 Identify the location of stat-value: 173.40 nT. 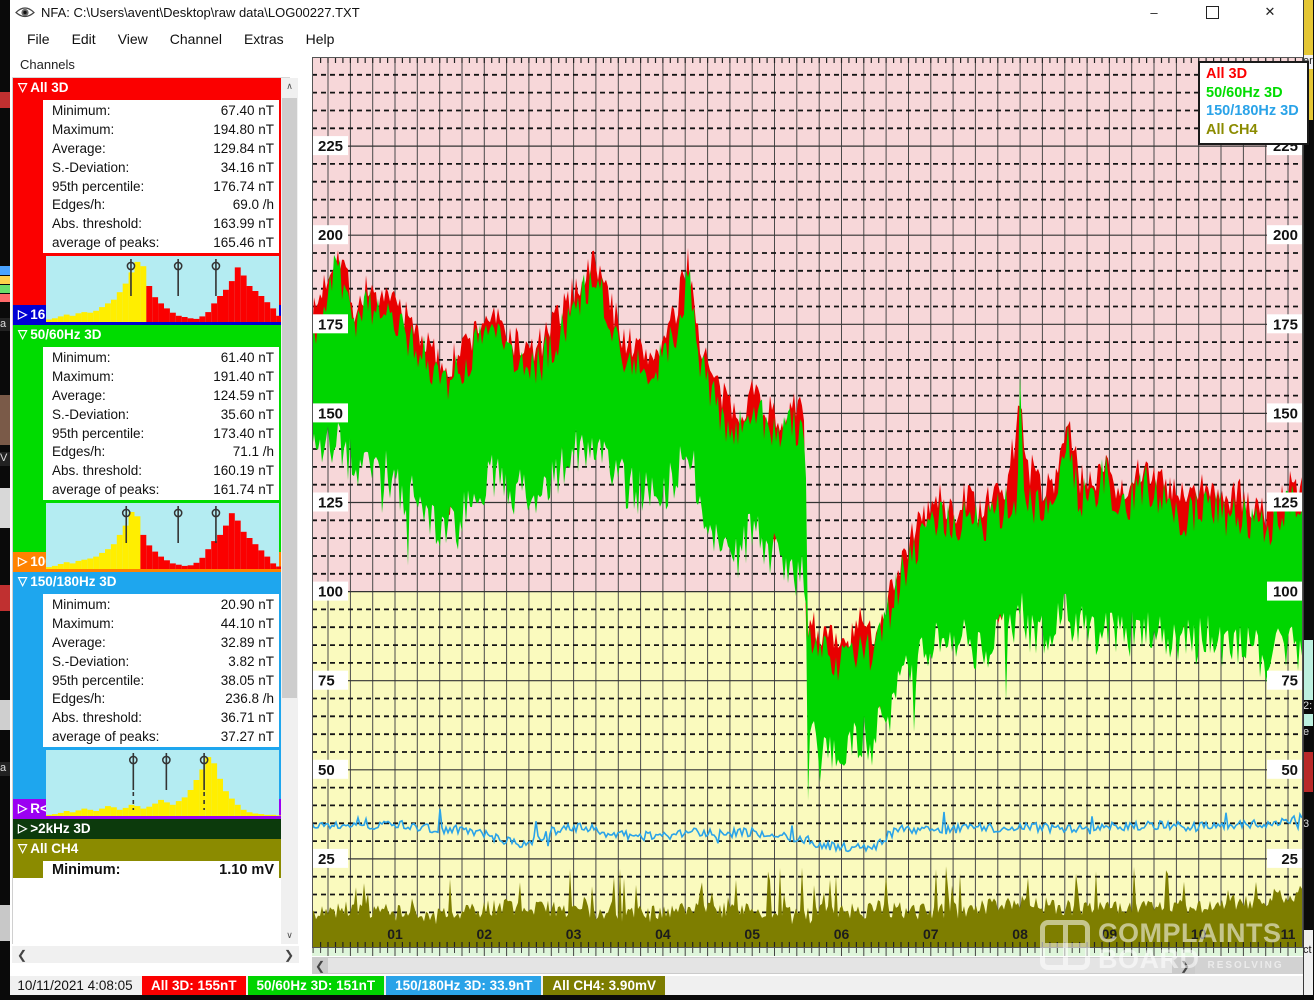
(243, 433).